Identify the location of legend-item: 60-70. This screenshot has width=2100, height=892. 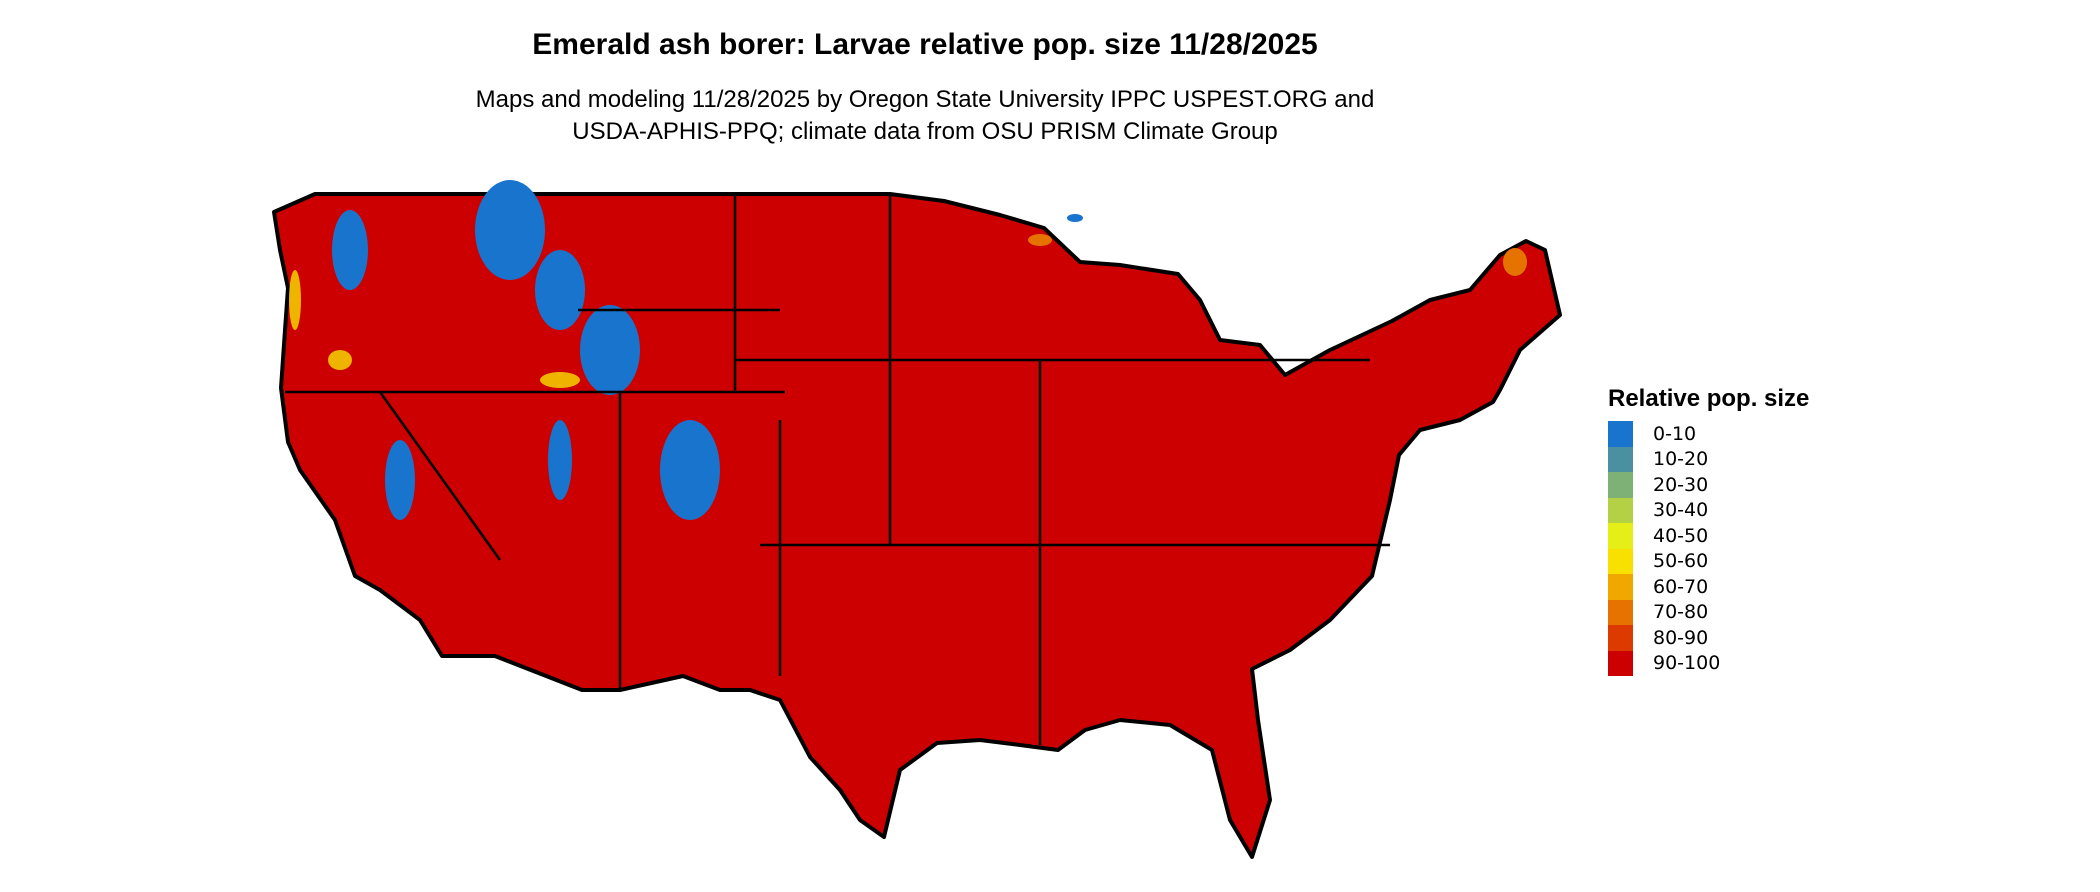
(1708, 587).